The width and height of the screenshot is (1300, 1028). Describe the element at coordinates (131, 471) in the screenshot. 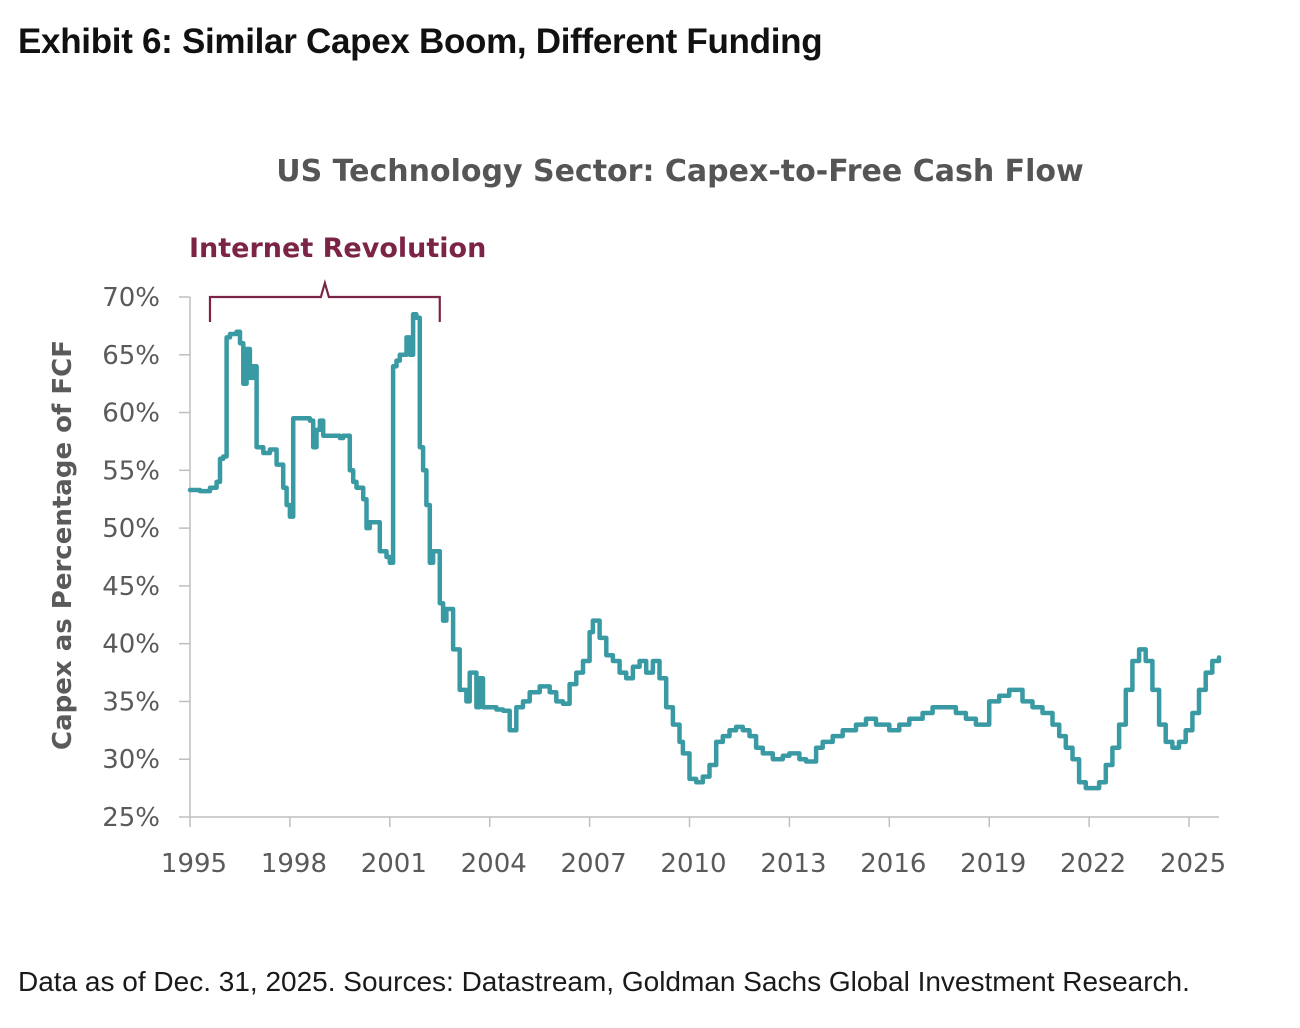

I see `y-tick-label: 55%` at that location.